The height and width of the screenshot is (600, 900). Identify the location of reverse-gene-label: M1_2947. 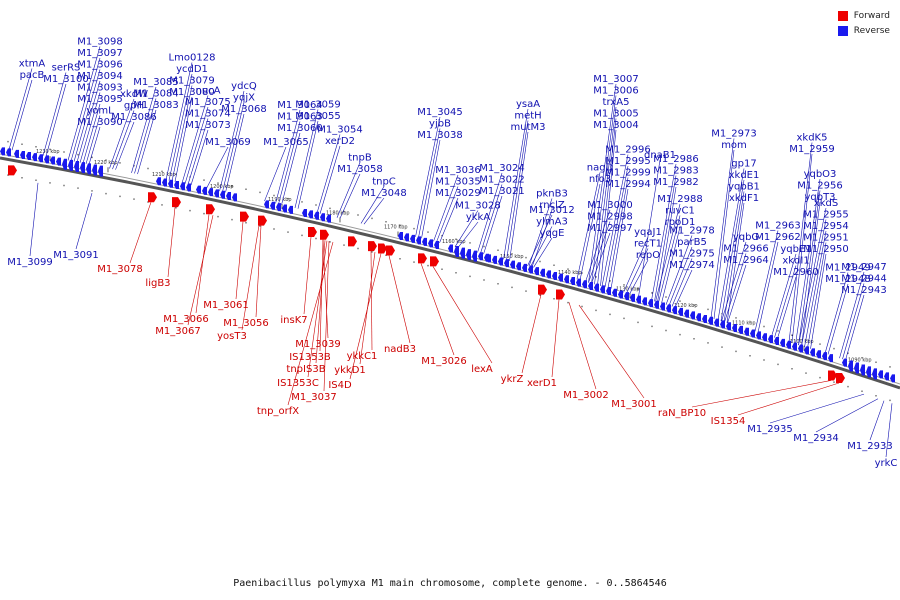
(863, 267).